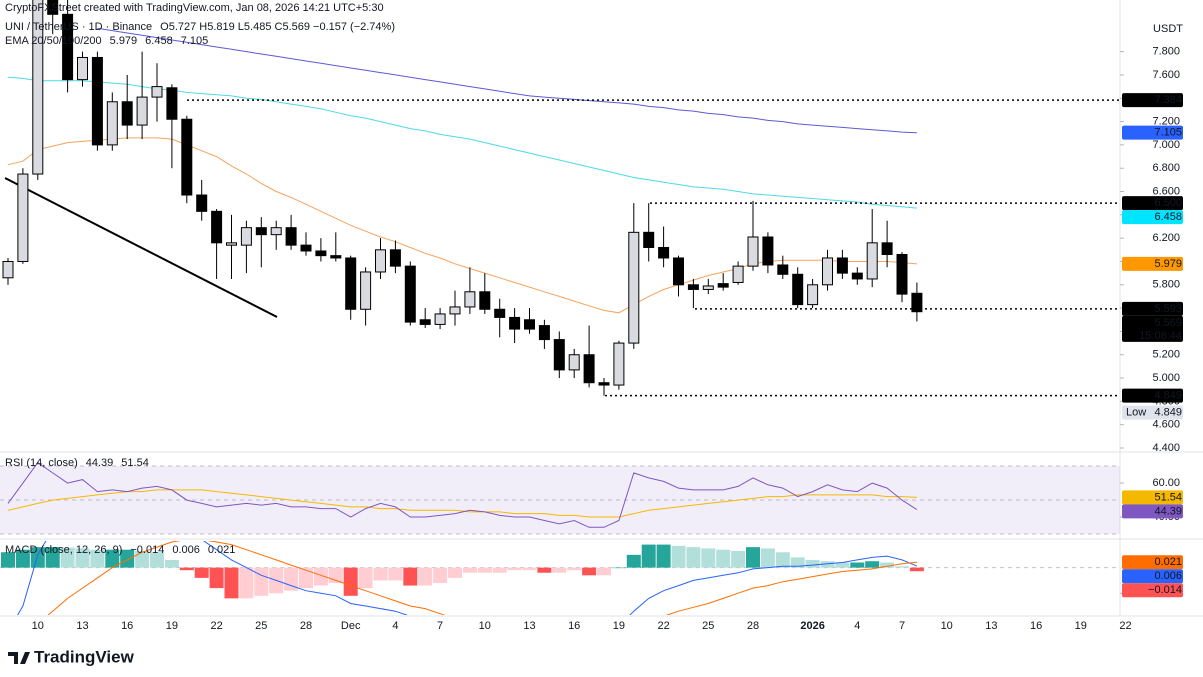 This screenshot has width=1203, height=677. Describe the element at coordinates (141, 247) in the screenshot. I see `trendline` at that location.